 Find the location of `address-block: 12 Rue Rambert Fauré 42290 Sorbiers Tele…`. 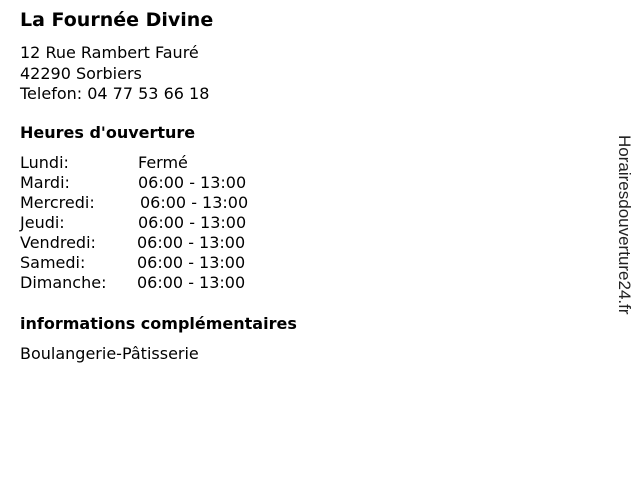

address-block: 12 Rue Rambert Fauré 42290 Sorbiers Tele… is located at coordinates (114, 74).